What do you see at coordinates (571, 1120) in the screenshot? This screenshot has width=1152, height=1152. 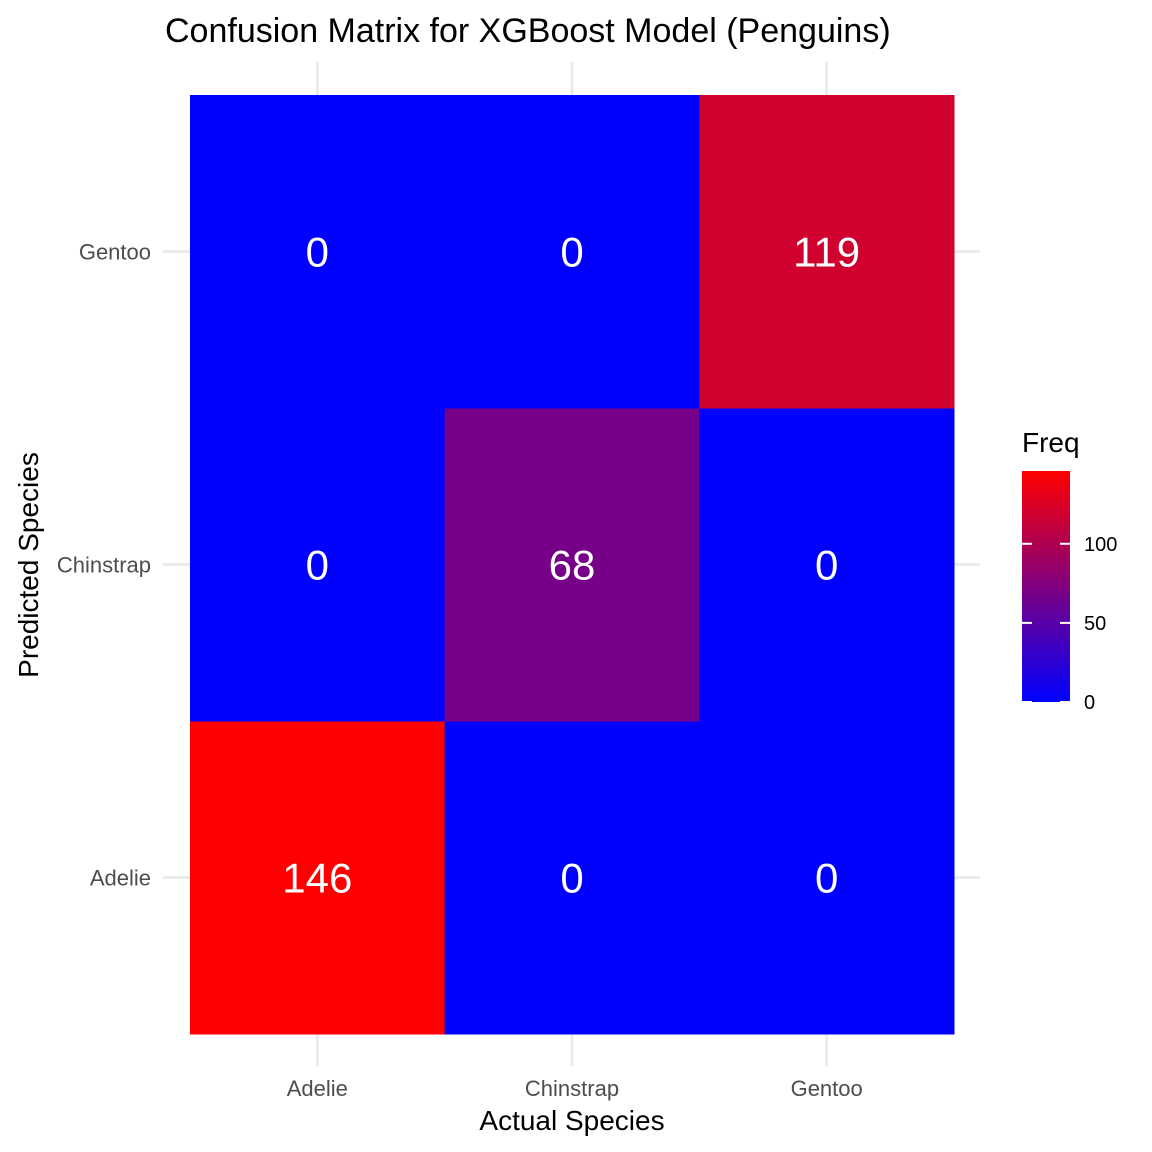 I see `x-axis-title: Actual Species` at bounding box center [571, 1120].